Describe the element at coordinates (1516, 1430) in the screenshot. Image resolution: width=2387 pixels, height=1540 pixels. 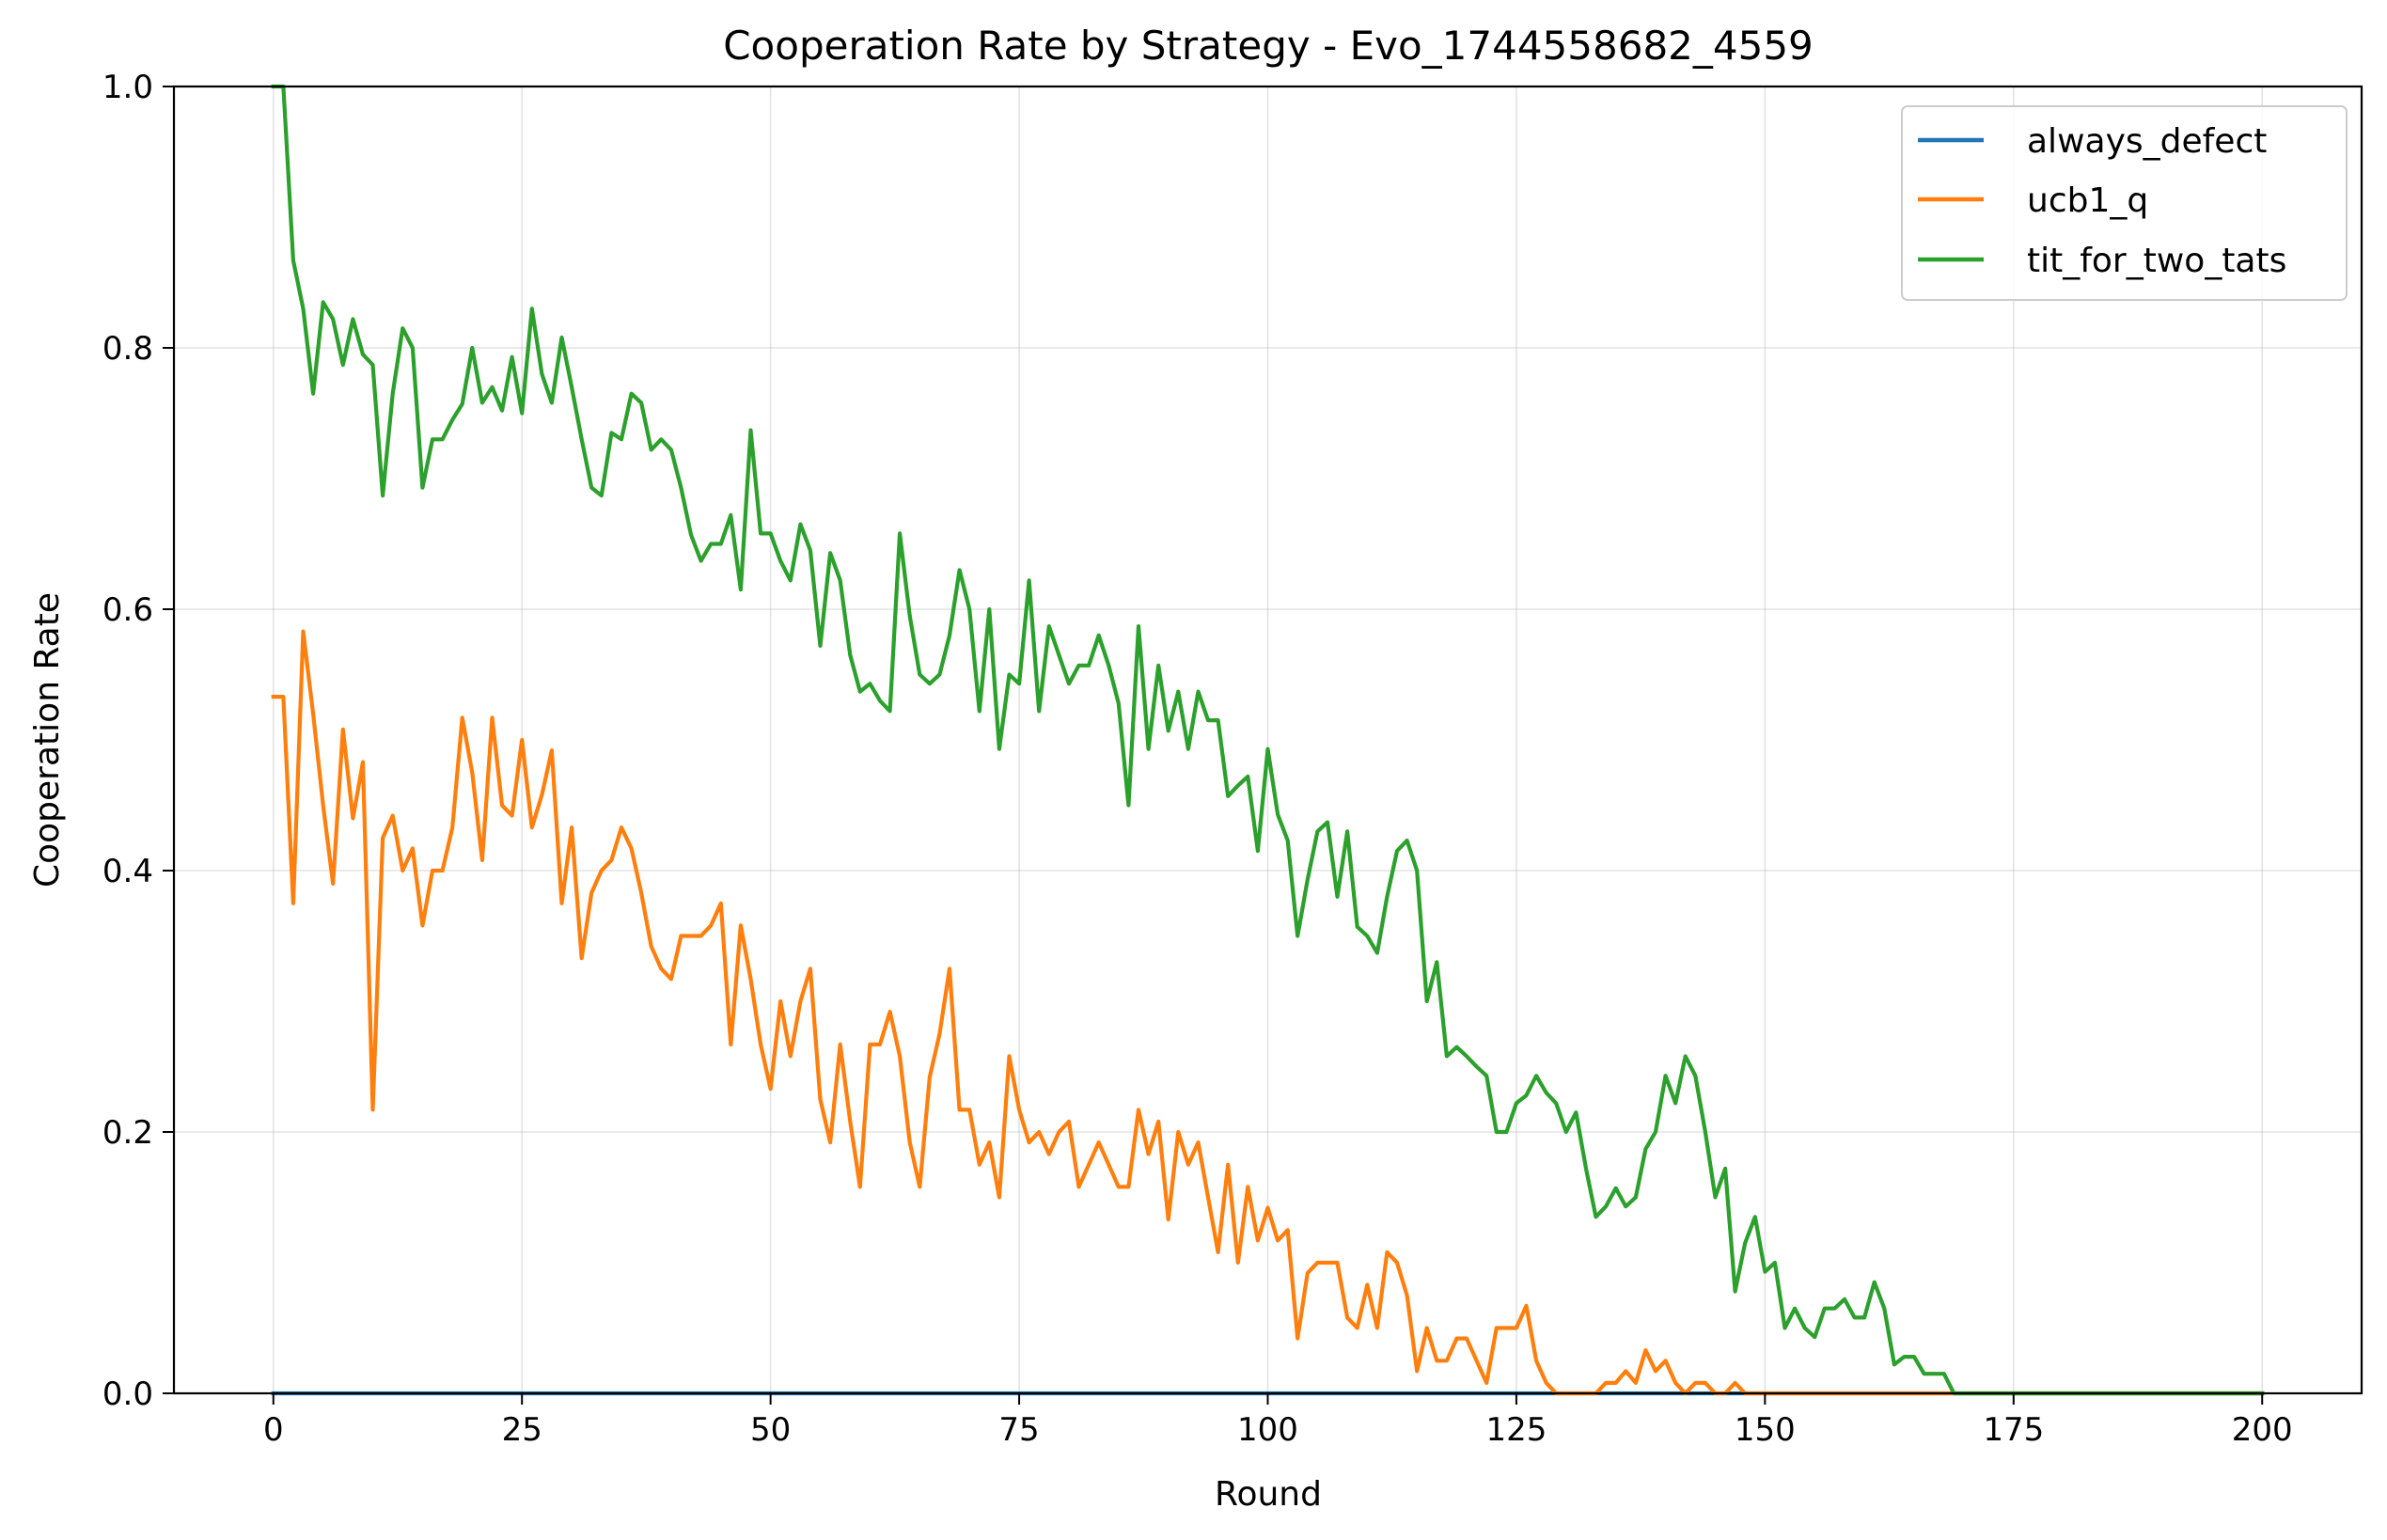
I see `x-tick-label: 125` at that location.